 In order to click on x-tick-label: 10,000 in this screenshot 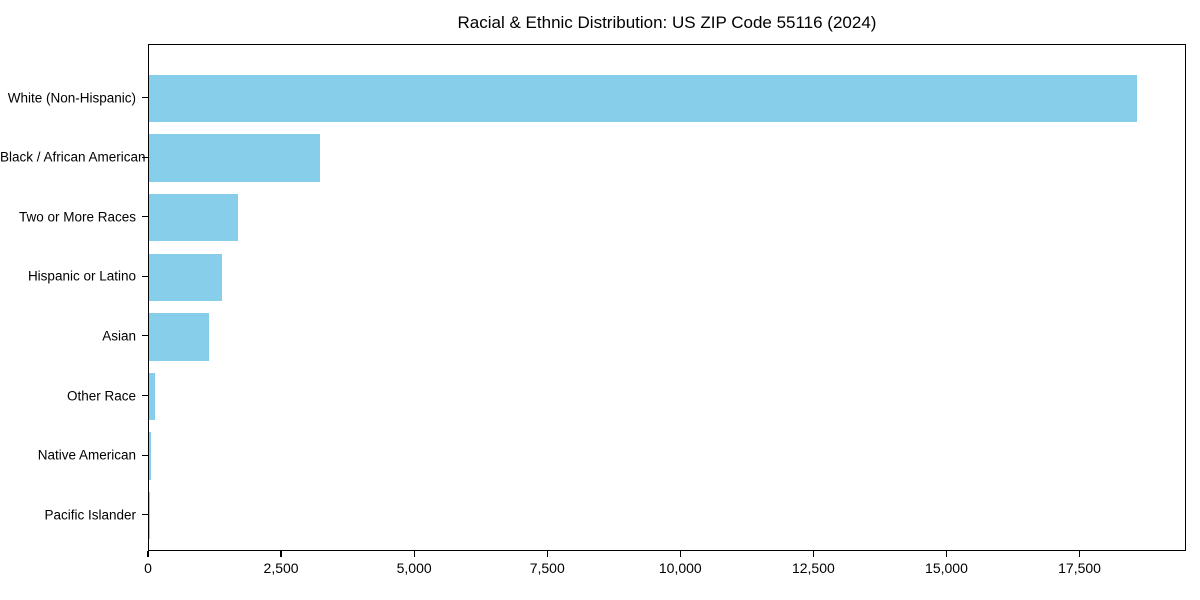, I will do `click(680, 568)`.